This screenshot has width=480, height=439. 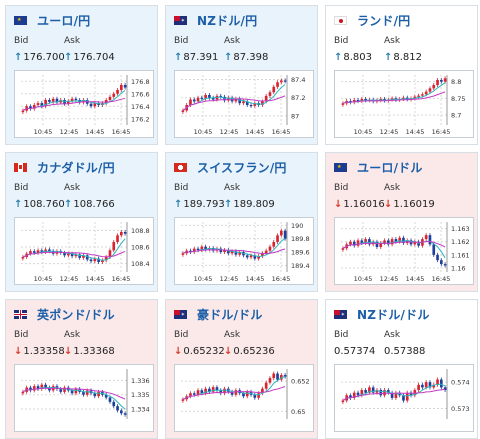 What do you see at coordinates (204, 204) in the screenshot?
I see `bid-price-value: 189.793` at bounding box center [204, 204].